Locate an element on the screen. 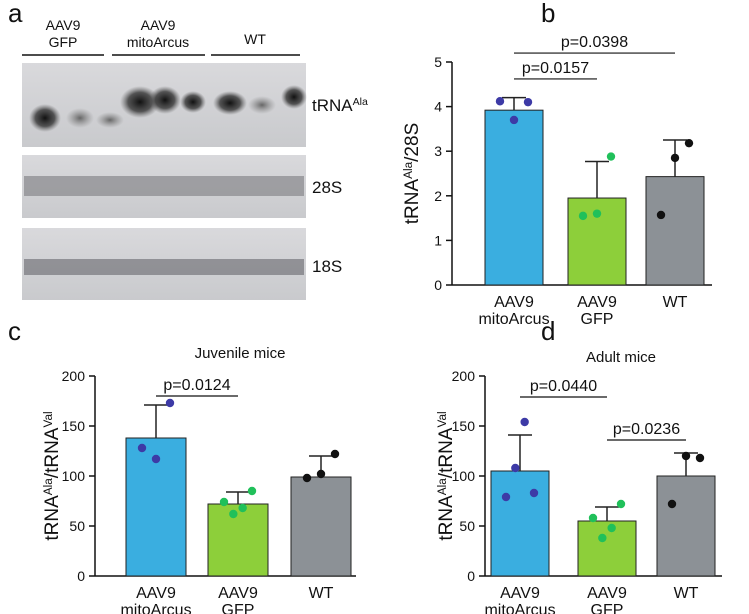 This screenshot has width=749, height=614. panel-letter: d is located at coordinates (548, 331).